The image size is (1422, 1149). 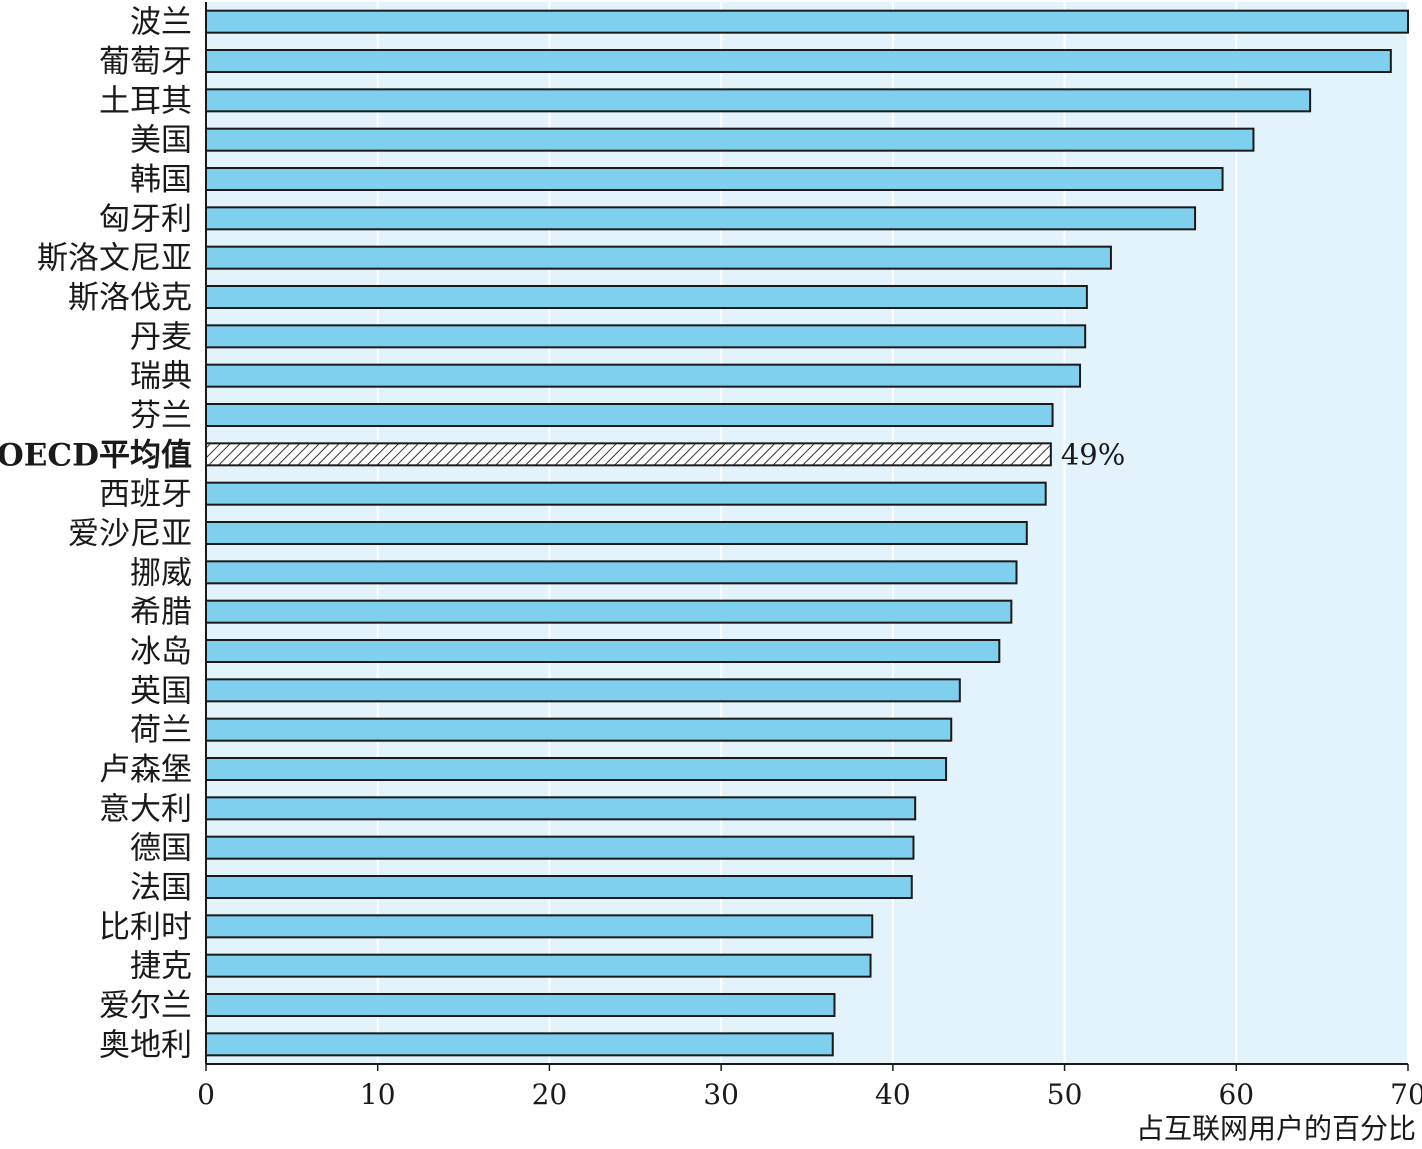 I want to click on category-label: 匈牙利, so click(x=145, y=219).